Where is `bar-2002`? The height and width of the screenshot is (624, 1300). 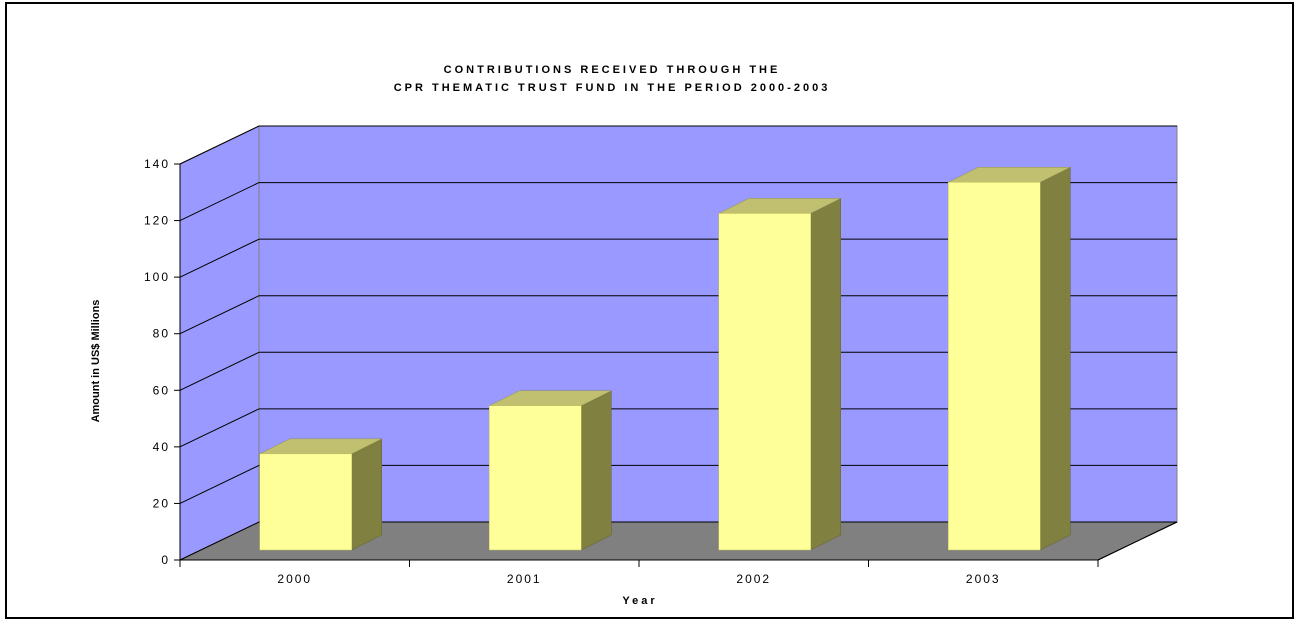
bar-2002 is located at coordinates (779, 374).